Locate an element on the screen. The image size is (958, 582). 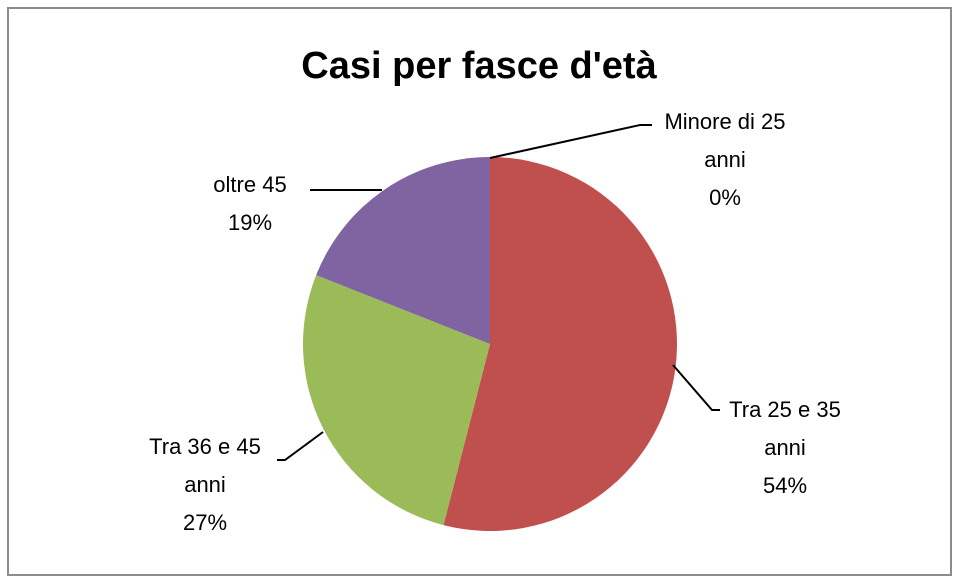
data-label: oltre 45 19% is located at coordinates (250, 204).